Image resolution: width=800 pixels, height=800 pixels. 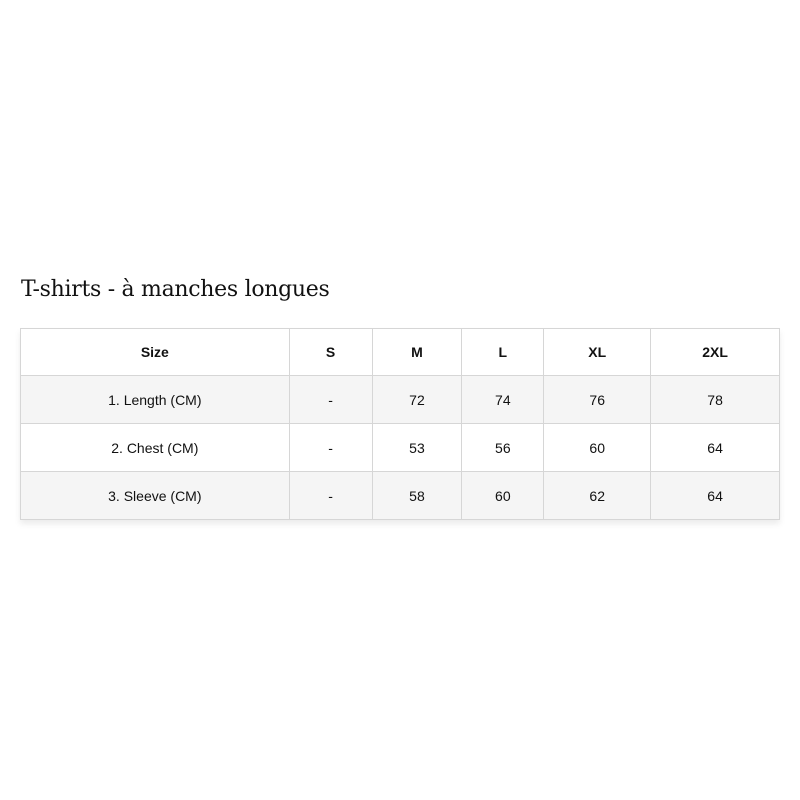 What do you see at coordinates (597, 399) in the screenshot?
I see `table-cell: 76` at bounding box center [597, 399].